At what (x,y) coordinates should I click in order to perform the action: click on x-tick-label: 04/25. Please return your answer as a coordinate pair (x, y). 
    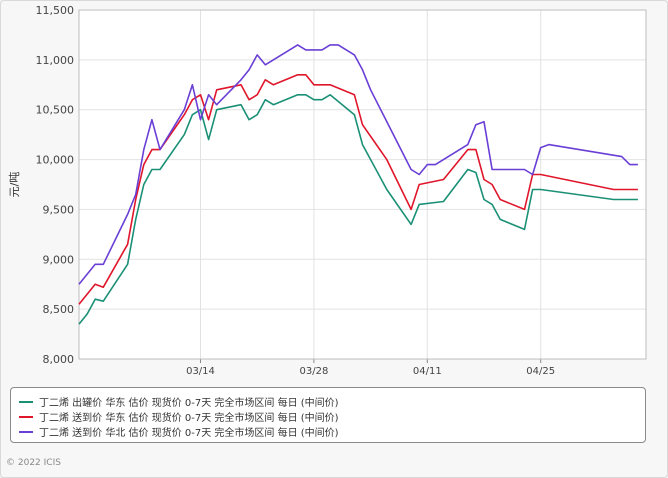
    Looking at the image, I should click on (540, 371).